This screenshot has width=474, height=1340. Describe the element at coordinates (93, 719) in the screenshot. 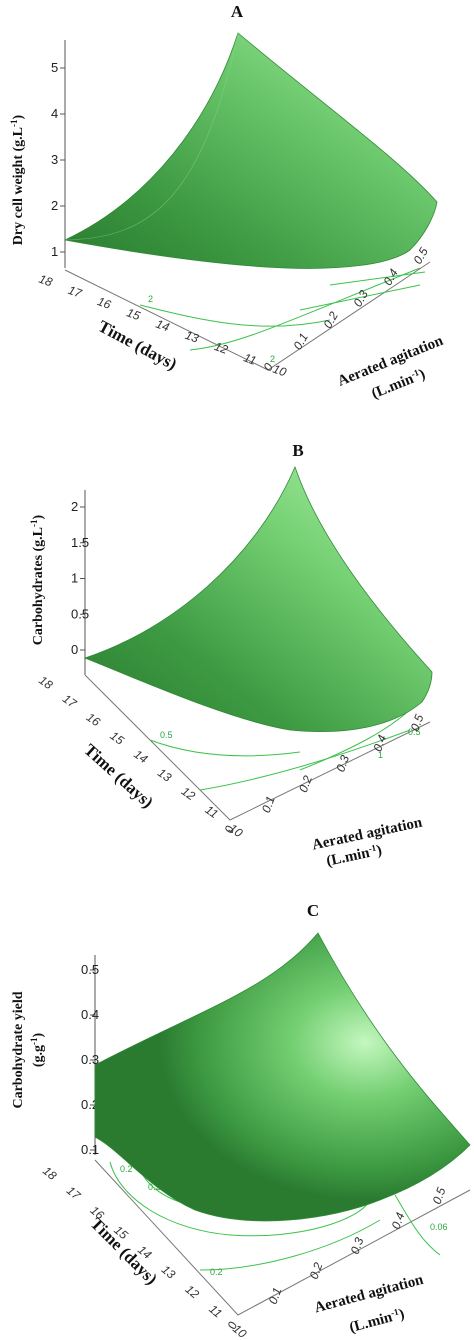

I see `chart-b-time-tick-label: 16` at that location.